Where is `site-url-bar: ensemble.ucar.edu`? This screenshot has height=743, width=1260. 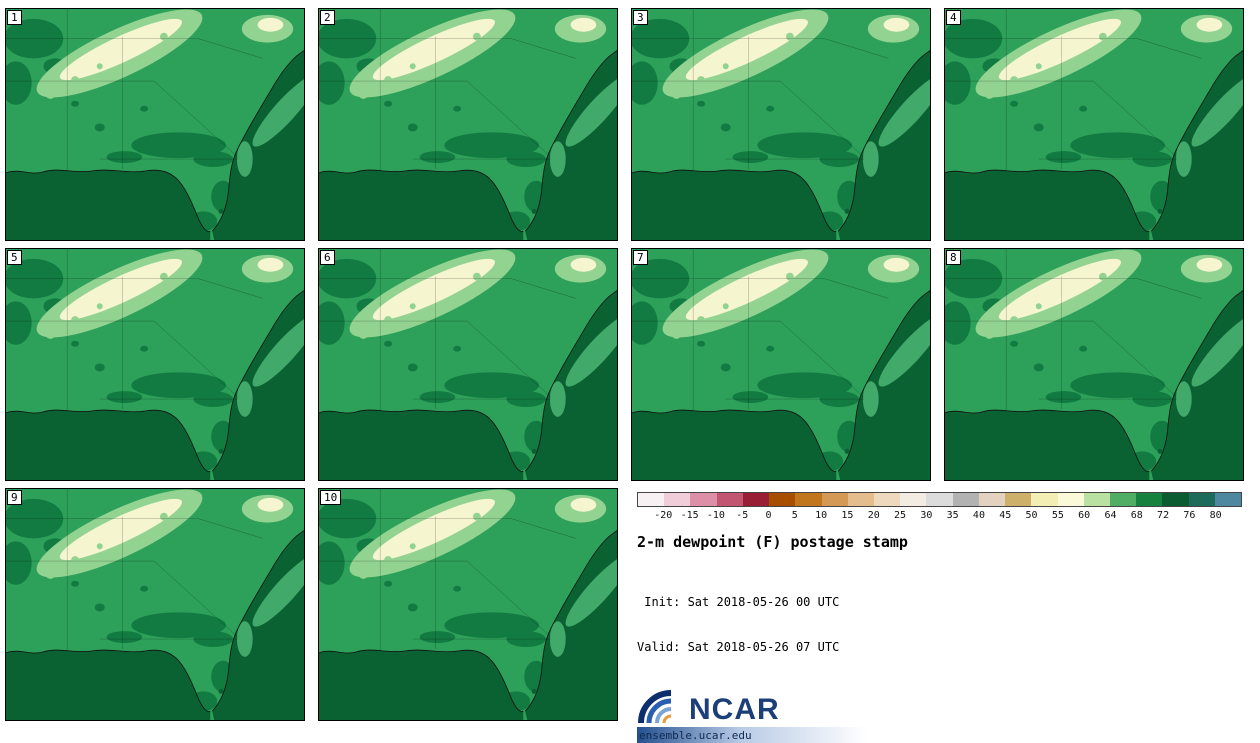 site-url-bar: ensemble.ucar.edu is located at coordinates (752, 735).